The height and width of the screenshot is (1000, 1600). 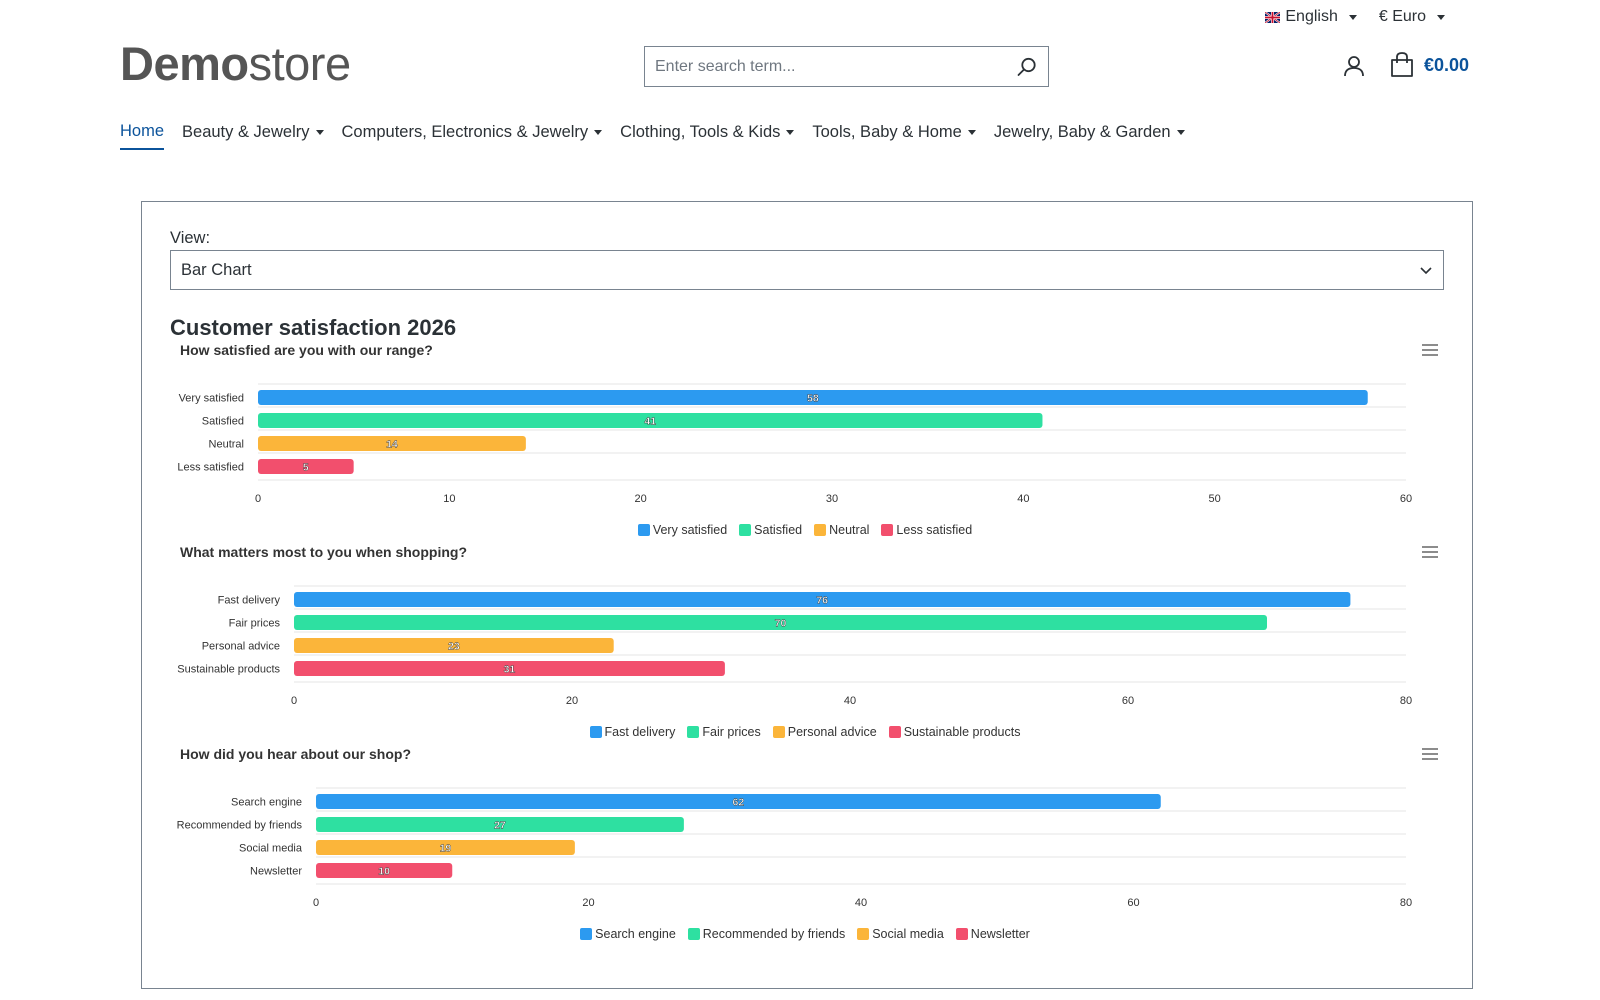 I want to click on data-label: 10, so click(x=384, y=872).